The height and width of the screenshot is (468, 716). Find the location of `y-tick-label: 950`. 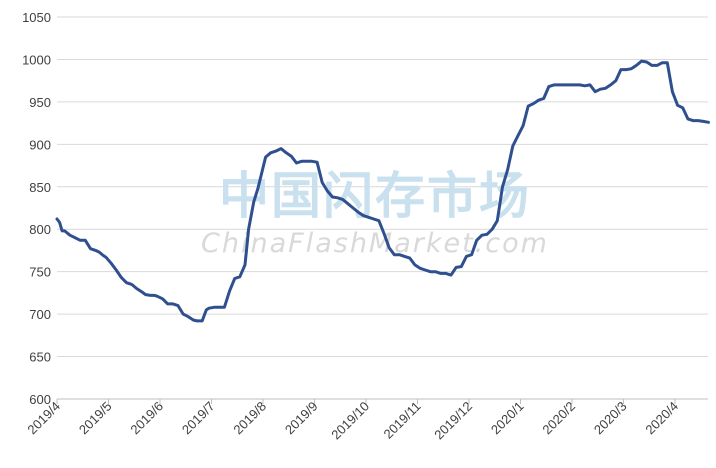

y-tick-label: 950 is located at coordinates (40, 102).